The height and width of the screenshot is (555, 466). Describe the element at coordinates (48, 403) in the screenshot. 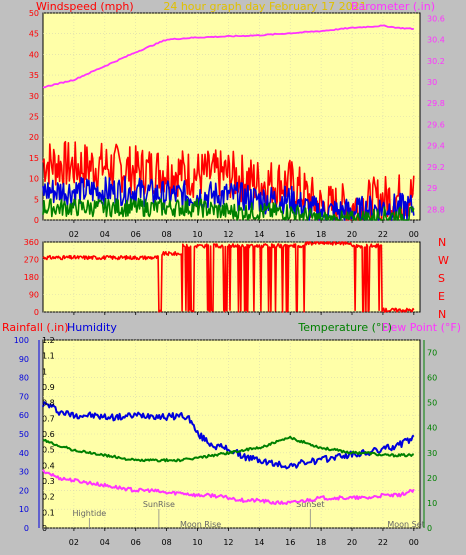

I see `rainfall-ytick-label-right: 0.8` at that location.